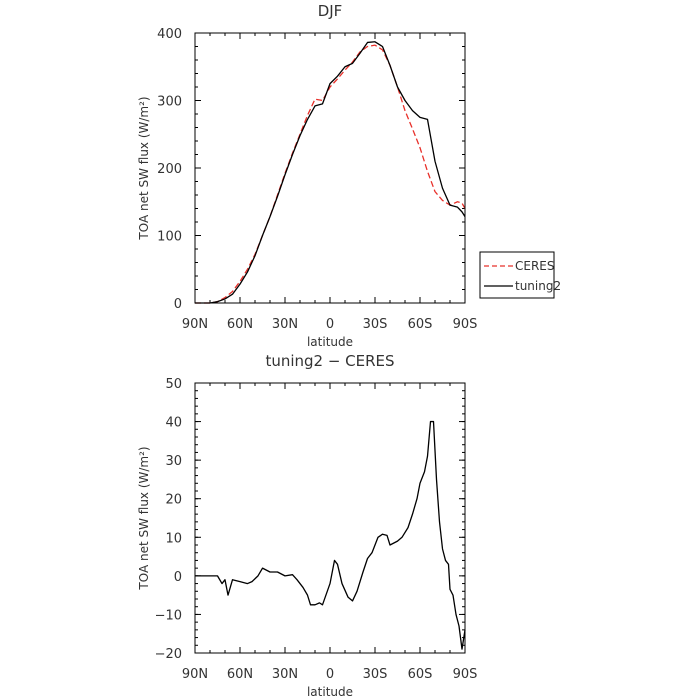 This screenshot has width=700, height=700. I want to click on chart-title: DJF, so click(330, 11).